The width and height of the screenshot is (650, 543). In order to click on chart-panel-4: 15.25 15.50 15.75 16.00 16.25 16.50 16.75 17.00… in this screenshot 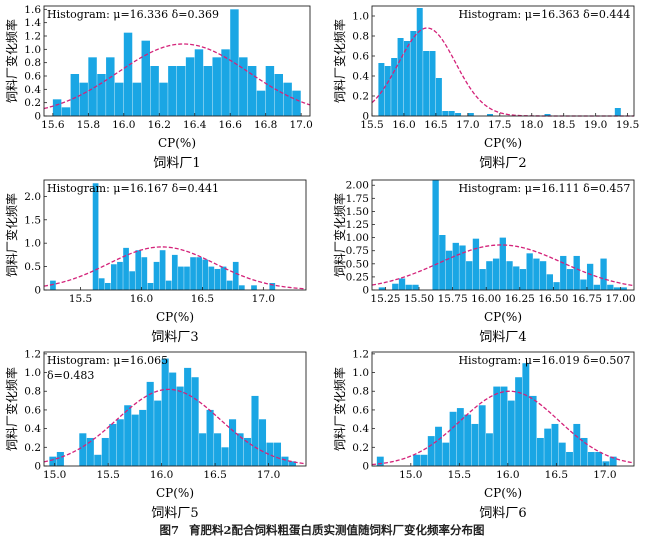, I will do `click(484, 262)`.